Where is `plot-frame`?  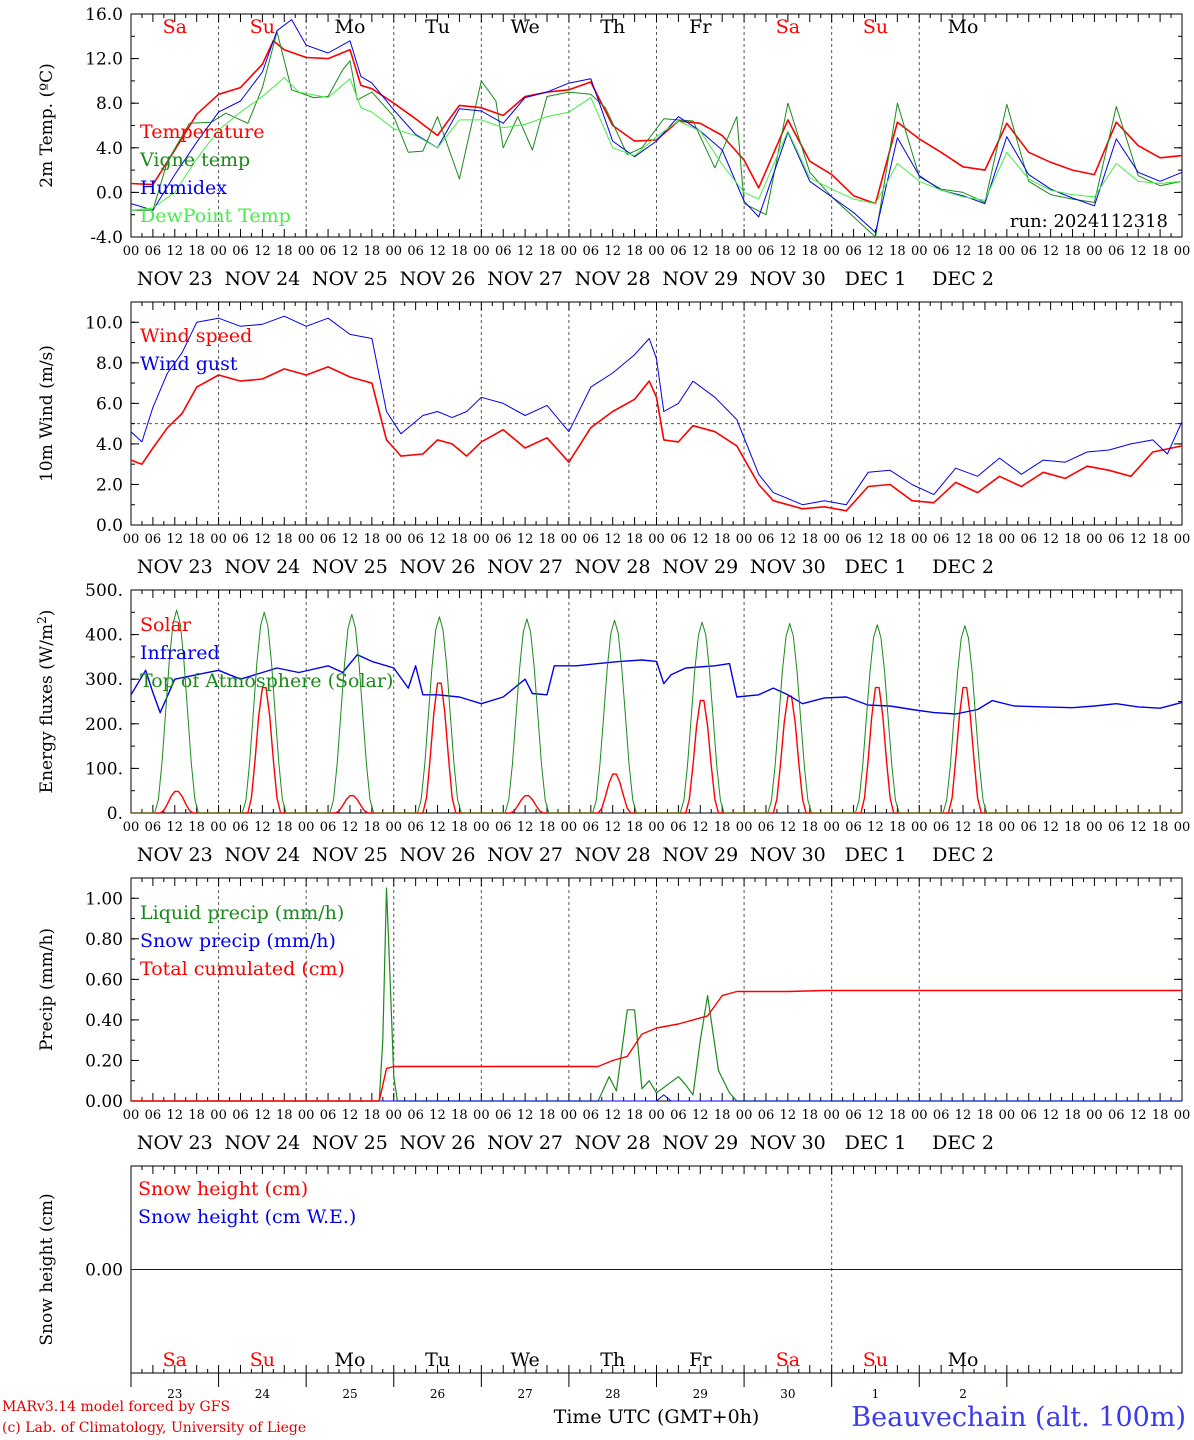
plot-frame is located at coordinates (656, 125).